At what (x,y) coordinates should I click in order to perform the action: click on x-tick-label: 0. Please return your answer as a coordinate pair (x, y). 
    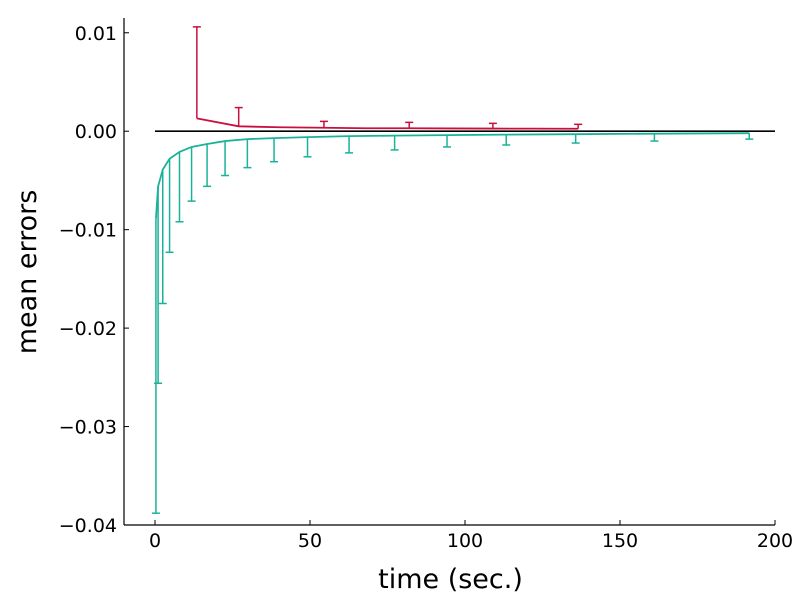
    Looking at the image, I should click on (155, 541).